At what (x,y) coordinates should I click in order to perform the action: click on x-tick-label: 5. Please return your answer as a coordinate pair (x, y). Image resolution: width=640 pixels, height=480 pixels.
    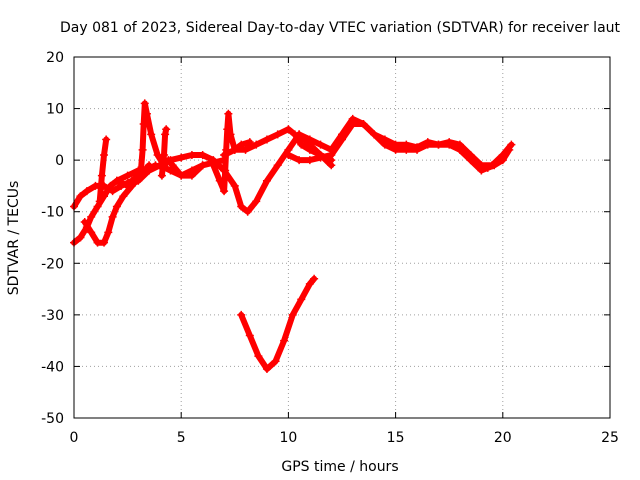
    Looking at the image, I should click on (181, 438).